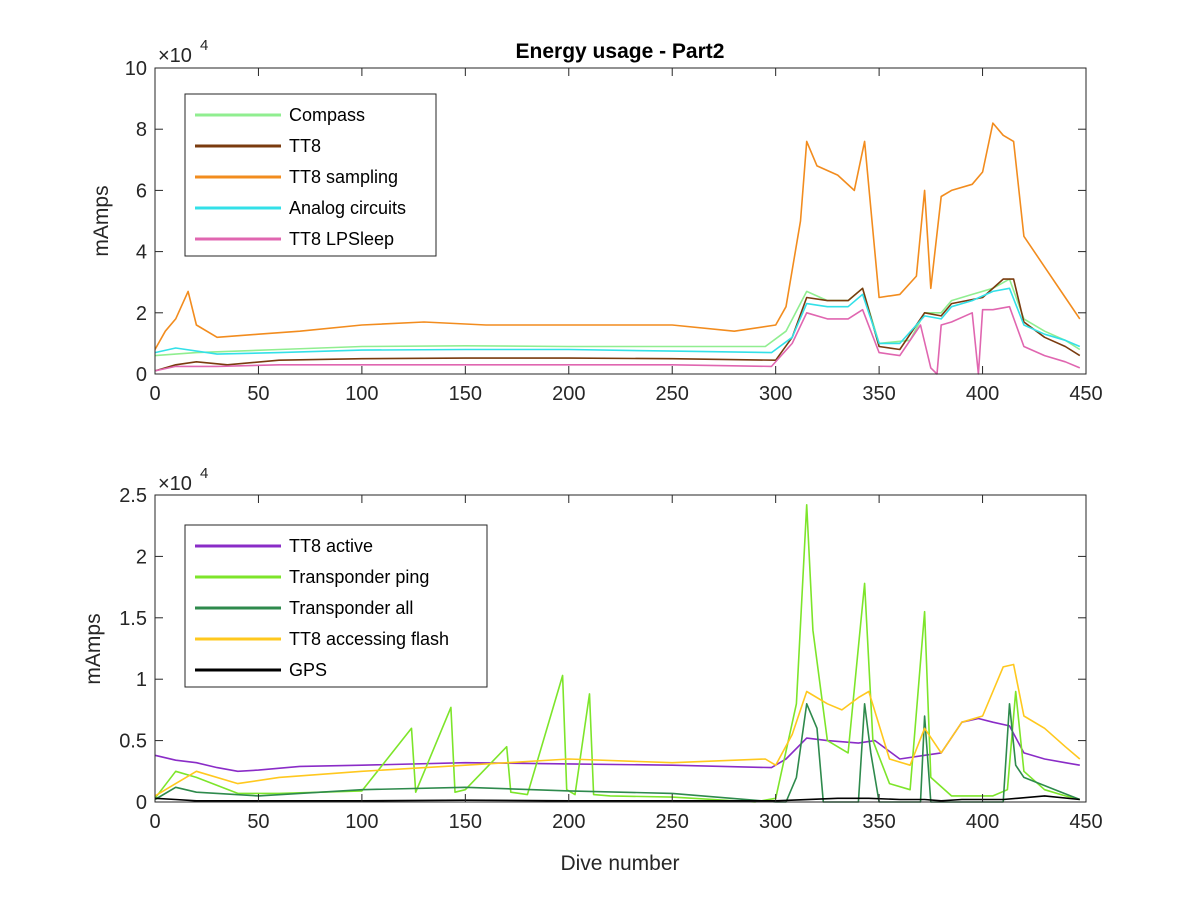 The image size is (1200, 900). I want to click on legend-label-transponder-all: Transponder all, so click(351, 608).